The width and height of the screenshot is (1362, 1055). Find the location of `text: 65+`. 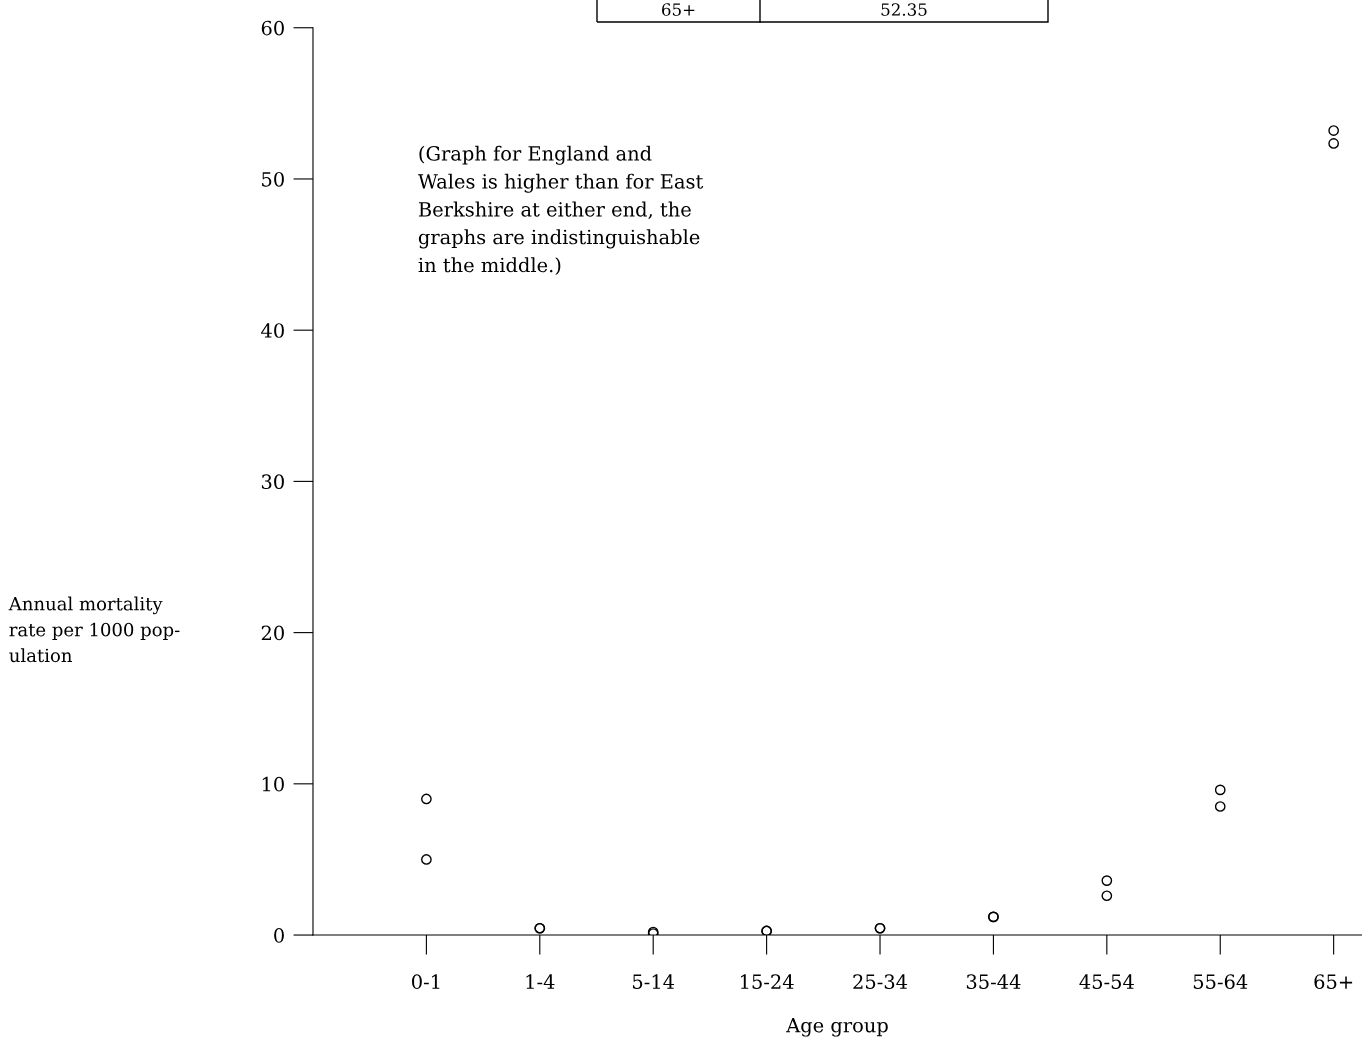

text: 65+ is located at coordinates (678, 9).